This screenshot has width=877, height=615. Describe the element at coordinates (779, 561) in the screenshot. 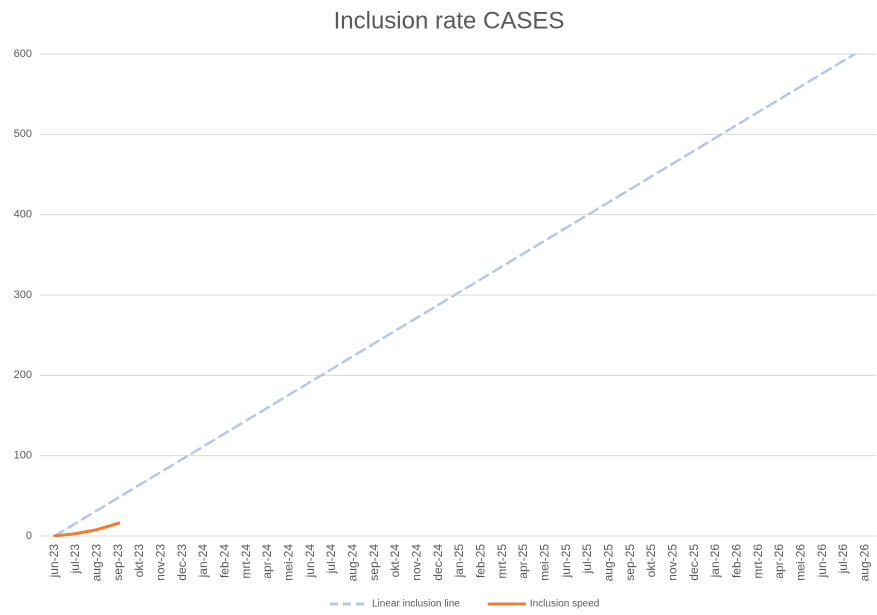

I see `x-tick-label: apr-26` at that location.